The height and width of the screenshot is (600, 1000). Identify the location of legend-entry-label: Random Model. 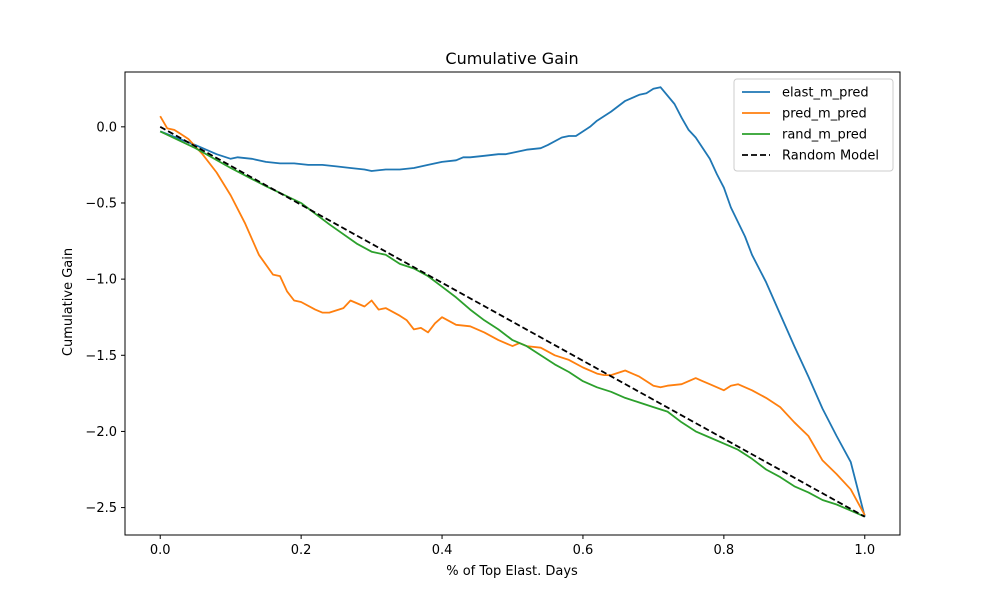
(830, 156).